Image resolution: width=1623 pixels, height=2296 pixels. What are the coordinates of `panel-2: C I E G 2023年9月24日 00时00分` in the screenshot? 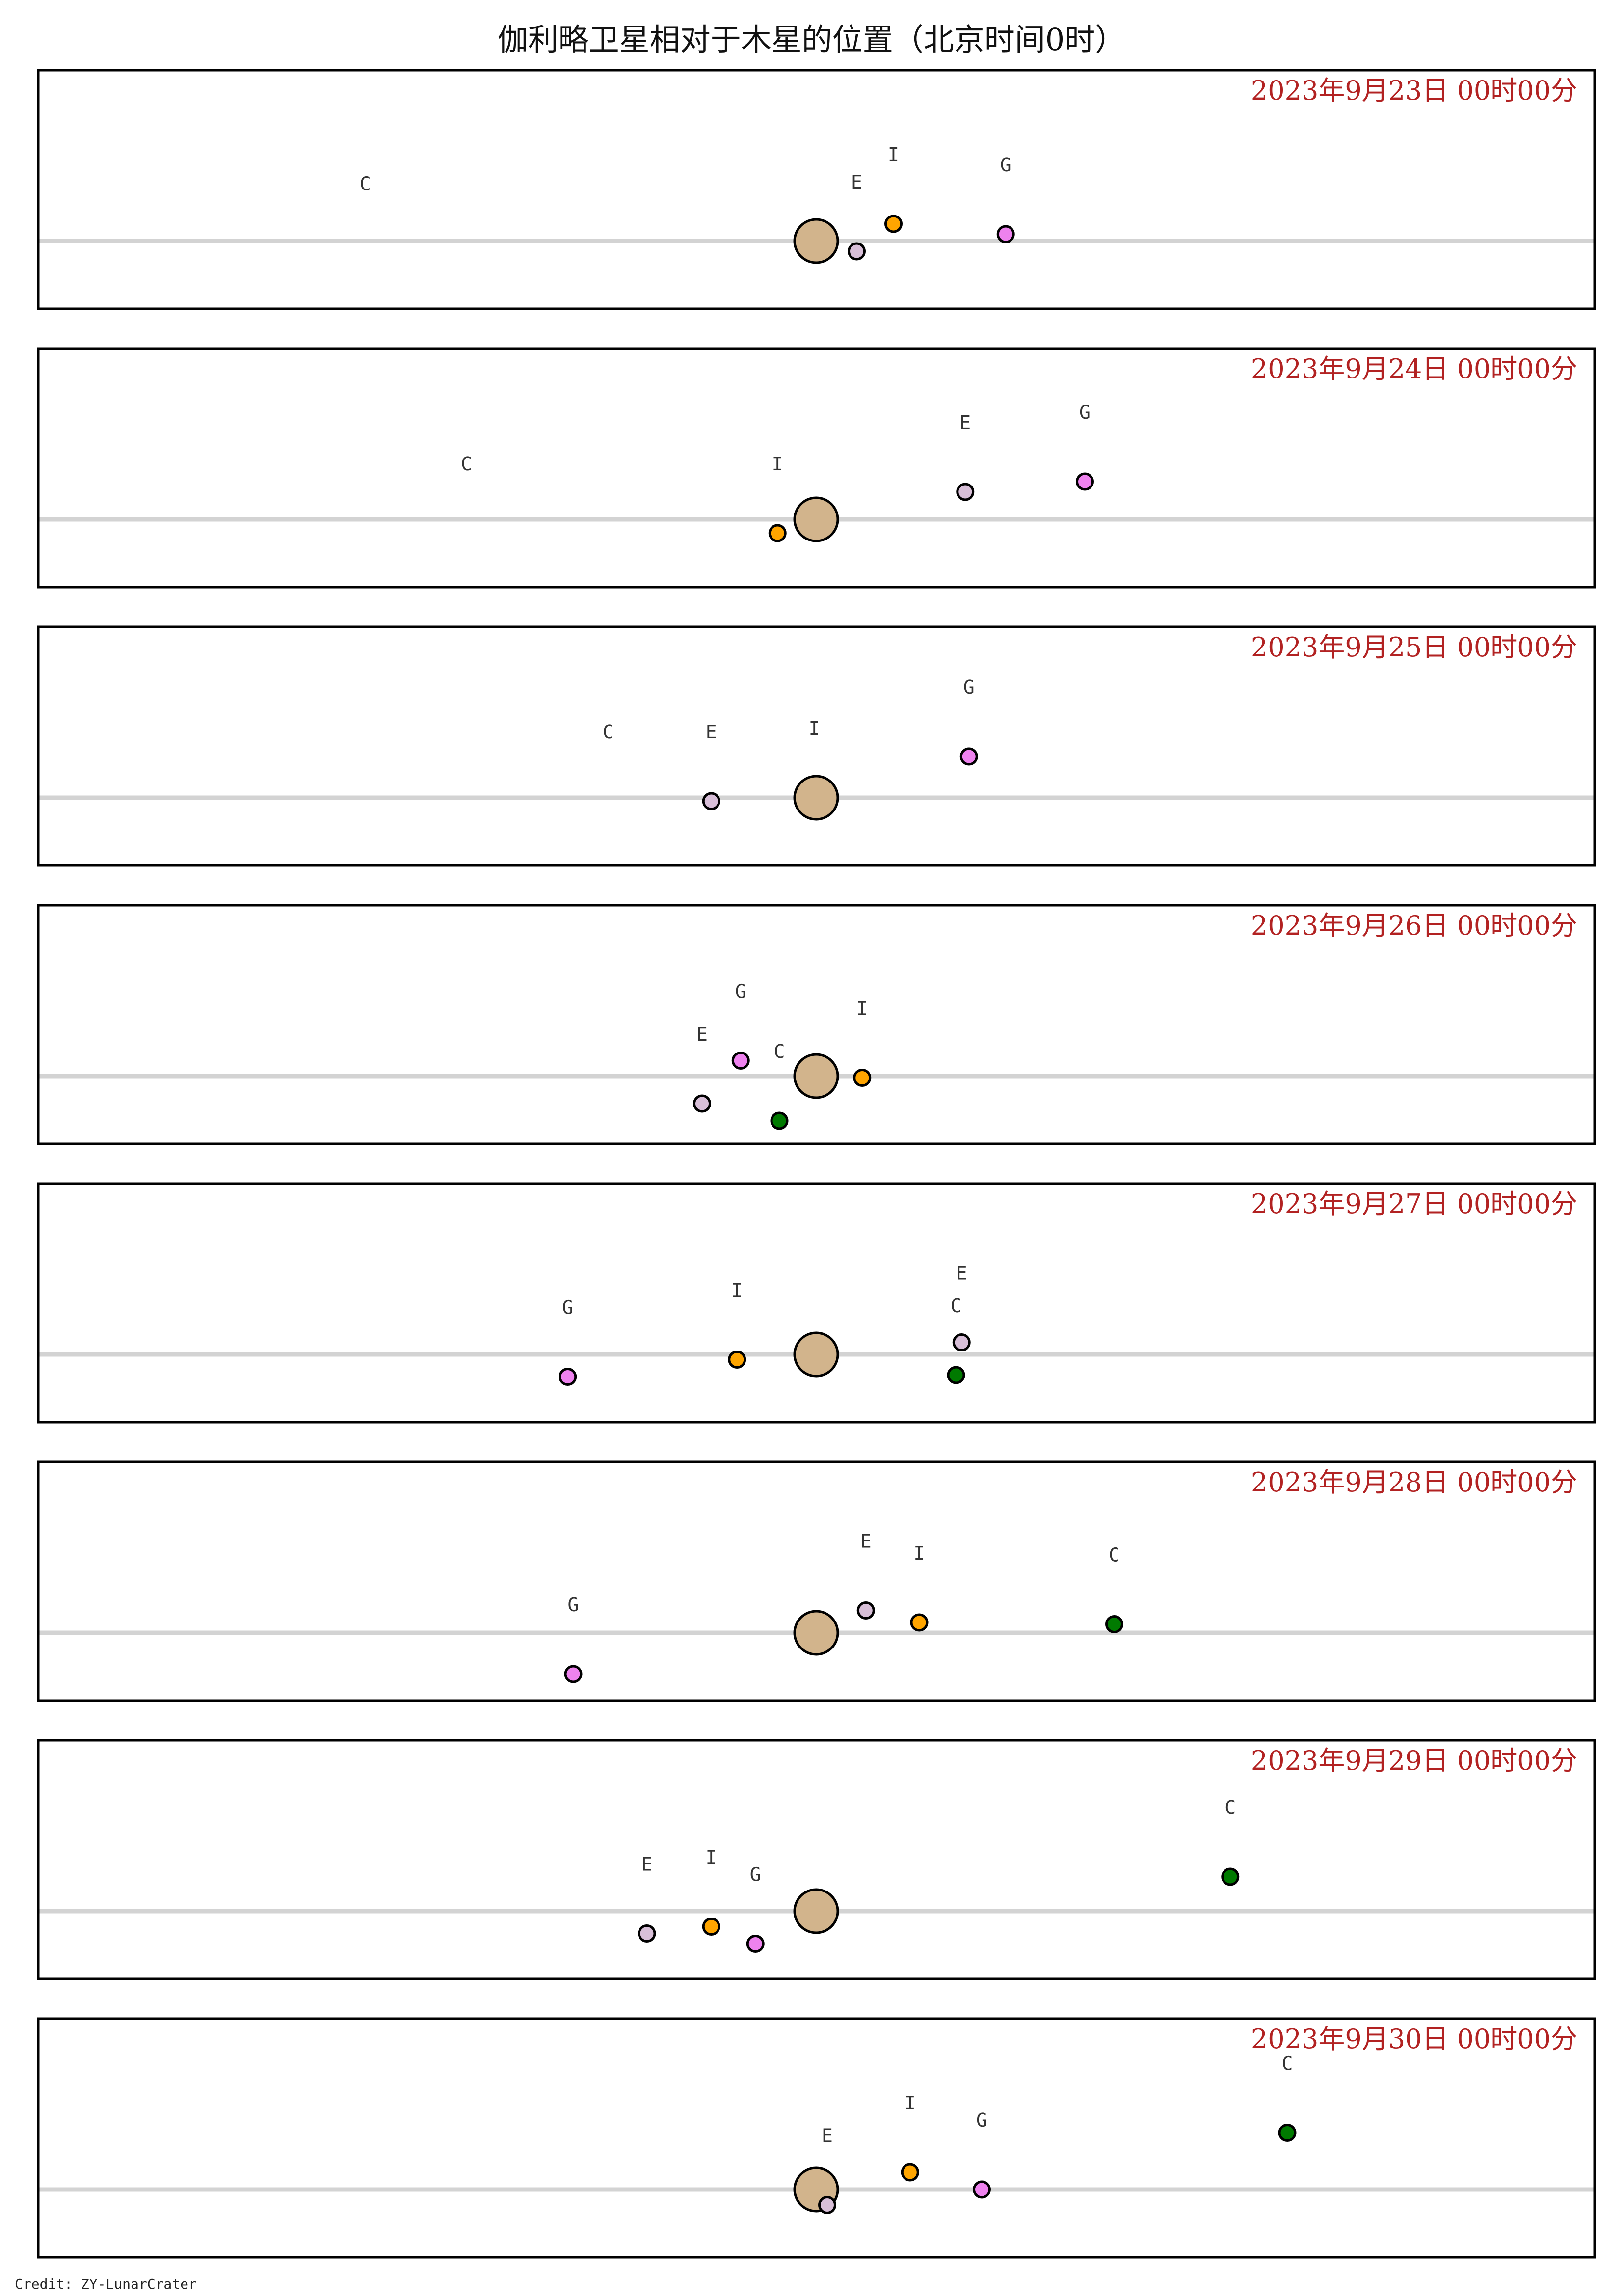 It's located at (816, 468).